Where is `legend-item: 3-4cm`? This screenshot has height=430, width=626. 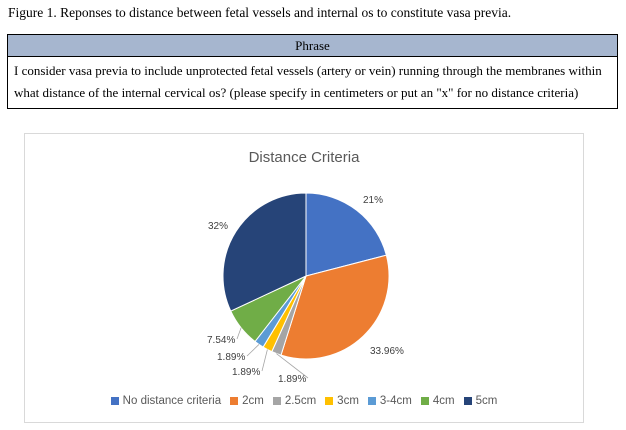 legend-item: 3-4cm is located at coordinates (389, 401).